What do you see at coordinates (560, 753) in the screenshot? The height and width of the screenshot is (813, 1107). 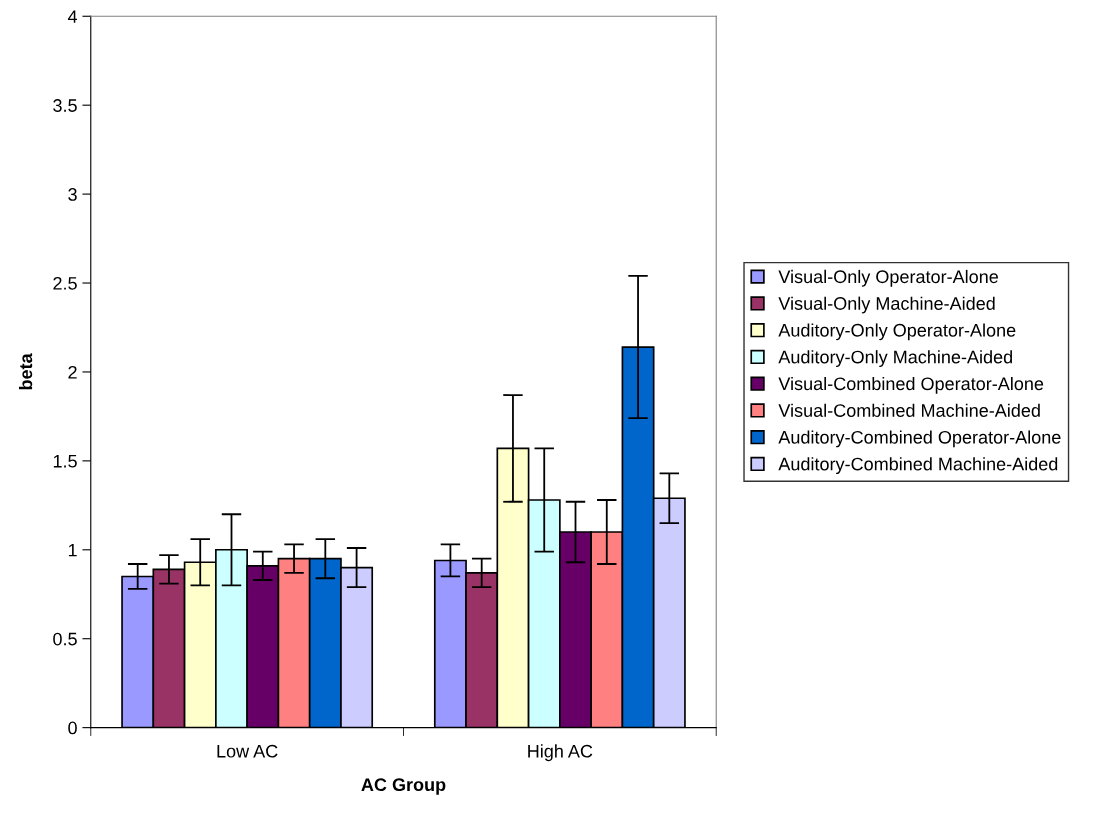 I see `x-tick-label: High AC` at bounding box center [560, 753].